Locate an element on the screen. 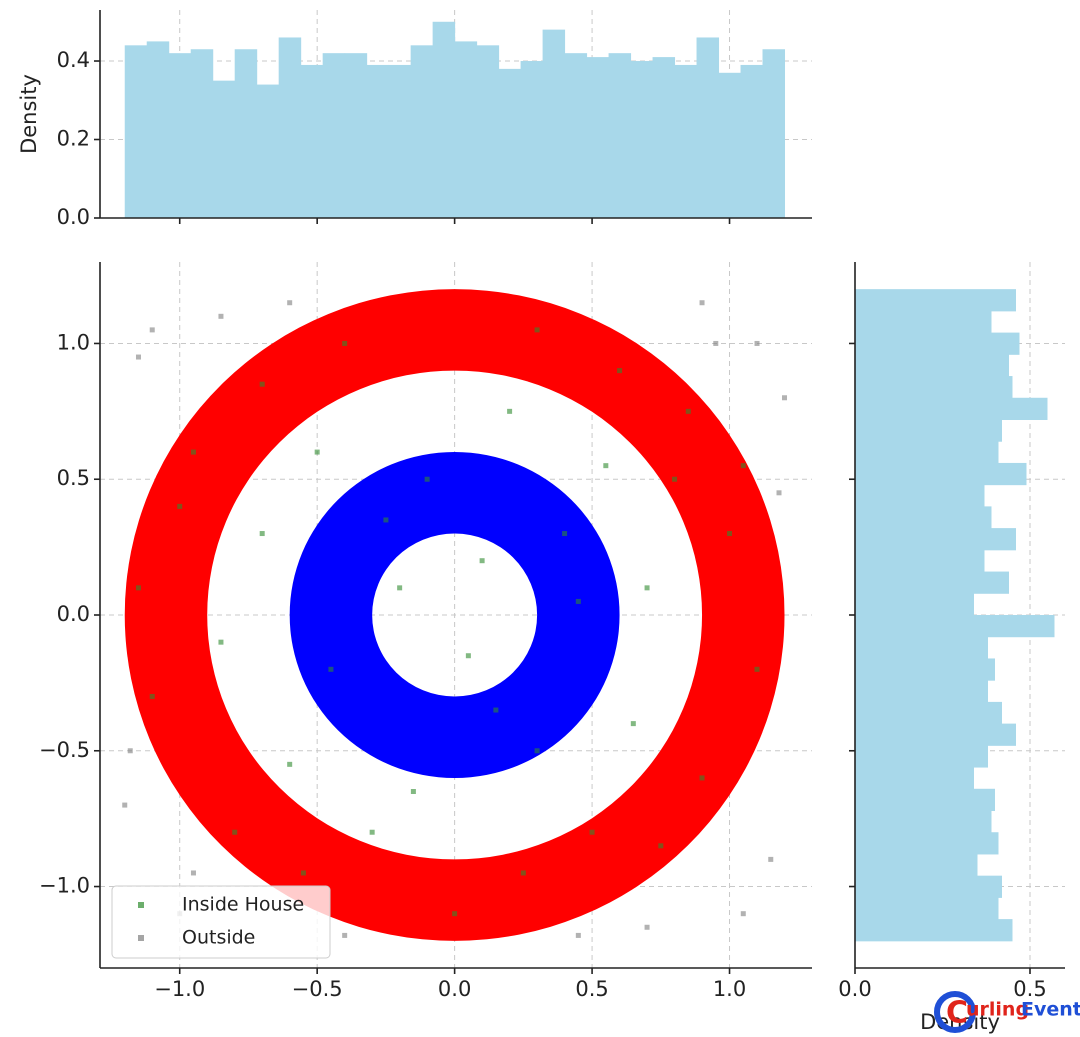 The width and height of the screenshot is (1080, 1037). logo-letter: C is located at coordinates (957, 1013).